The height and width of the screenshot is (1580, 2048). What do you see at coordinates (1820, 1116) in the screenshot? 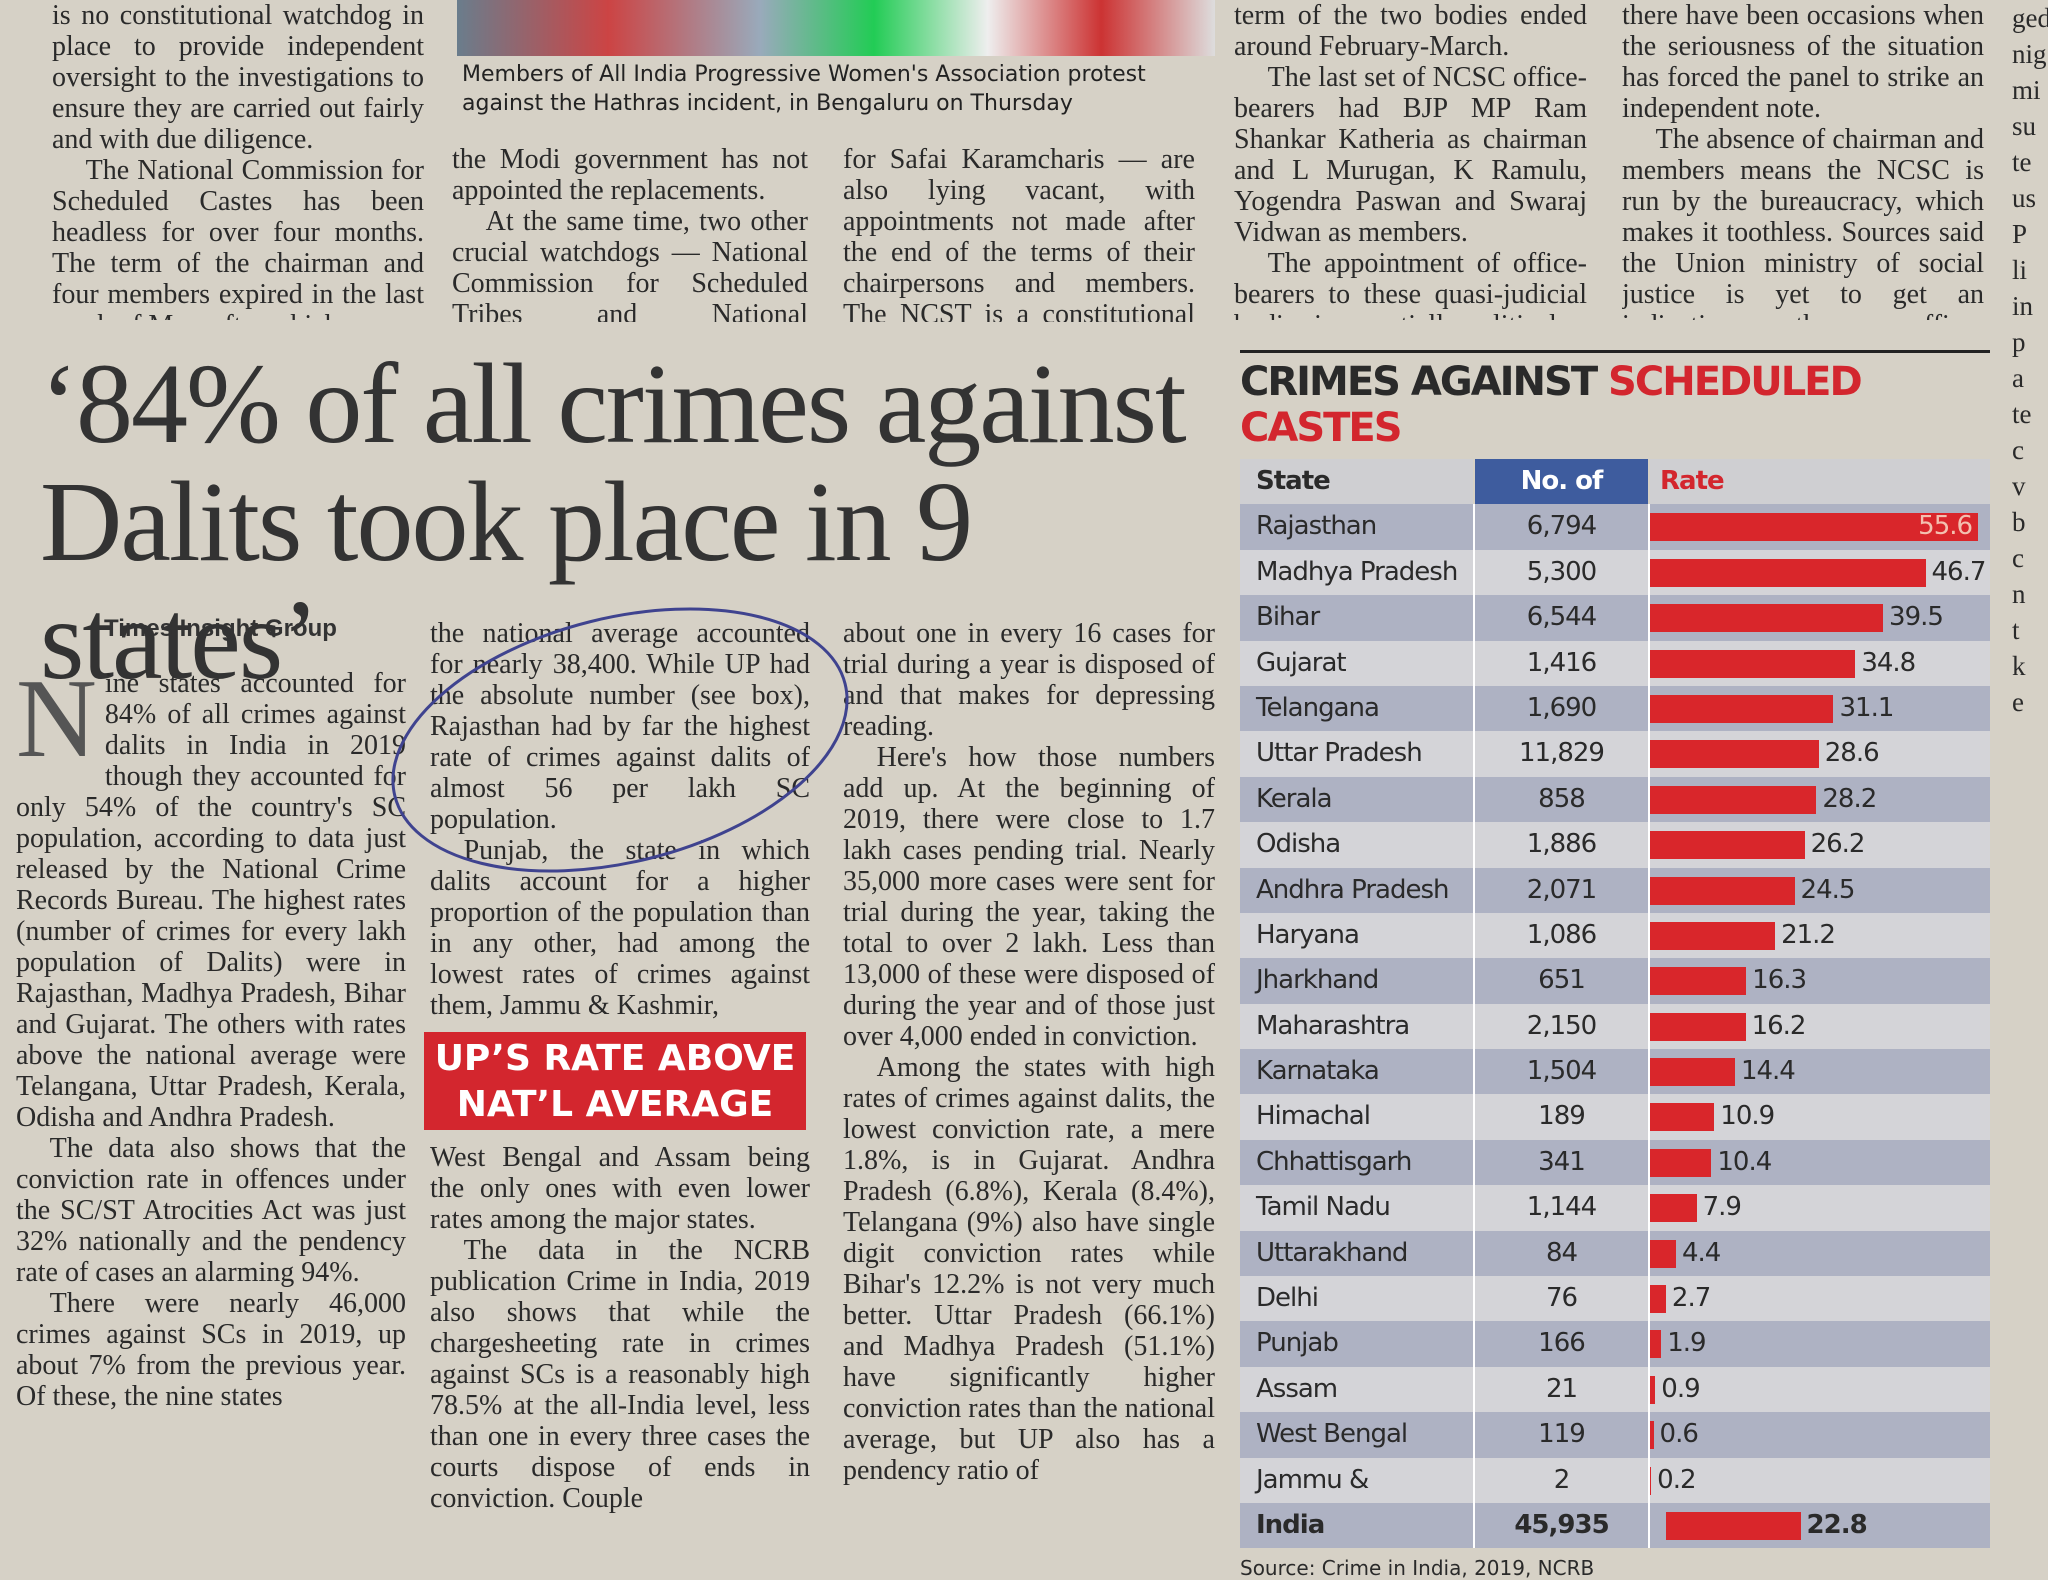
I see `rate-cell: 10.9` at bounding box center [1820, 1116].